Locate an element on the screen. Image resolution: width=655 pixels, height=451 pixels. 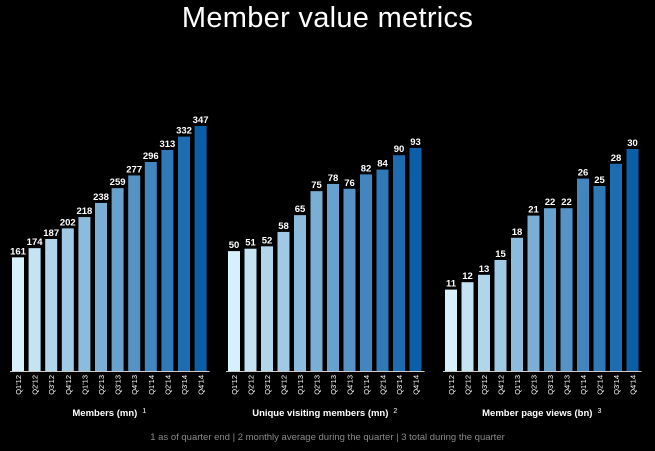
chart-2-tick-label: Q4'12 is located at coordinates (284, 385).